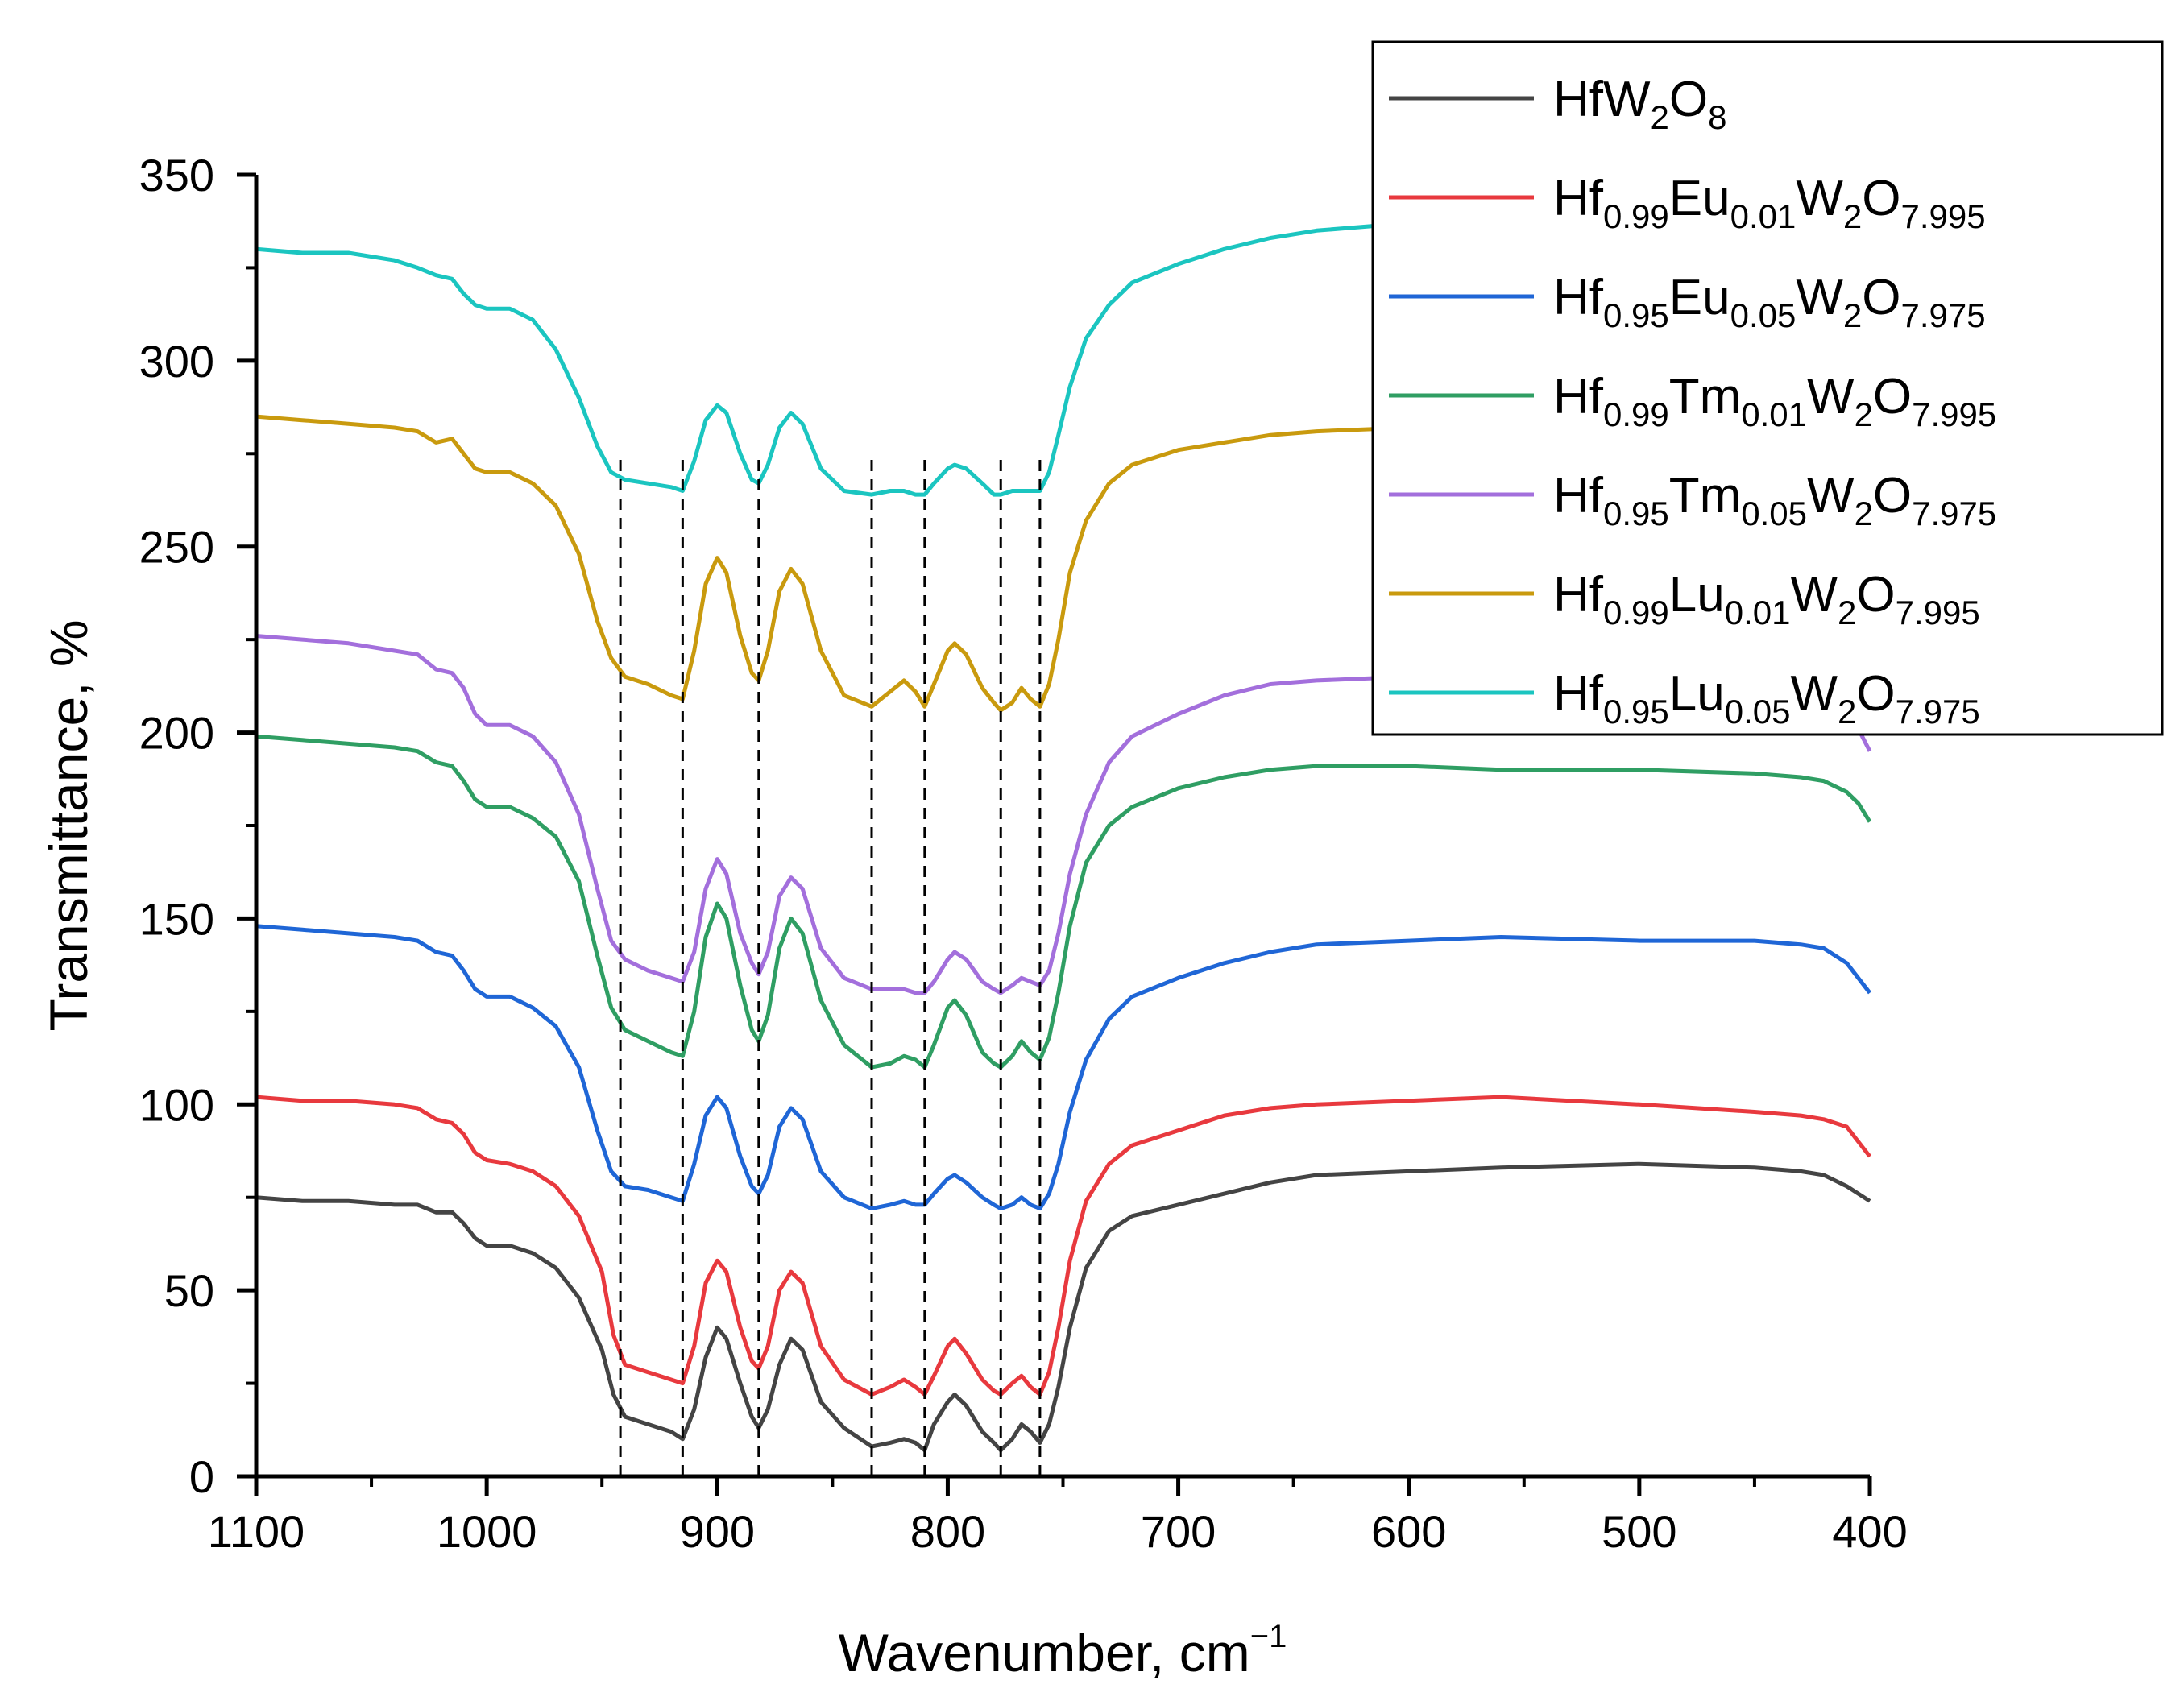  I want to click on y-tick-label-300: 300, so click(177, 362).